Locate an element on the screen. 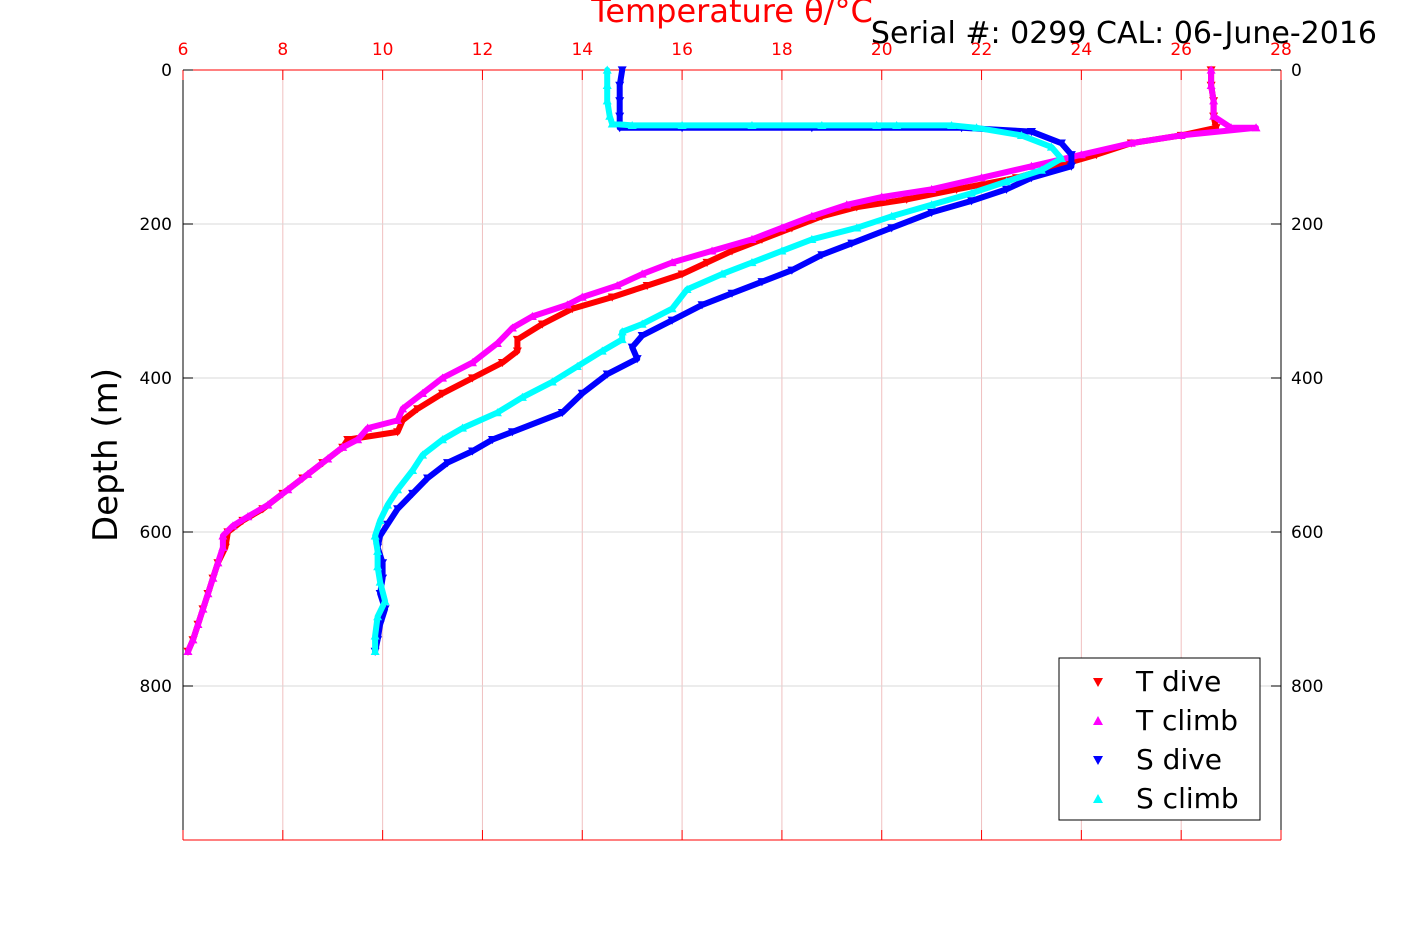  legend-marker-s-dive is located at coordinates (1098, 760).